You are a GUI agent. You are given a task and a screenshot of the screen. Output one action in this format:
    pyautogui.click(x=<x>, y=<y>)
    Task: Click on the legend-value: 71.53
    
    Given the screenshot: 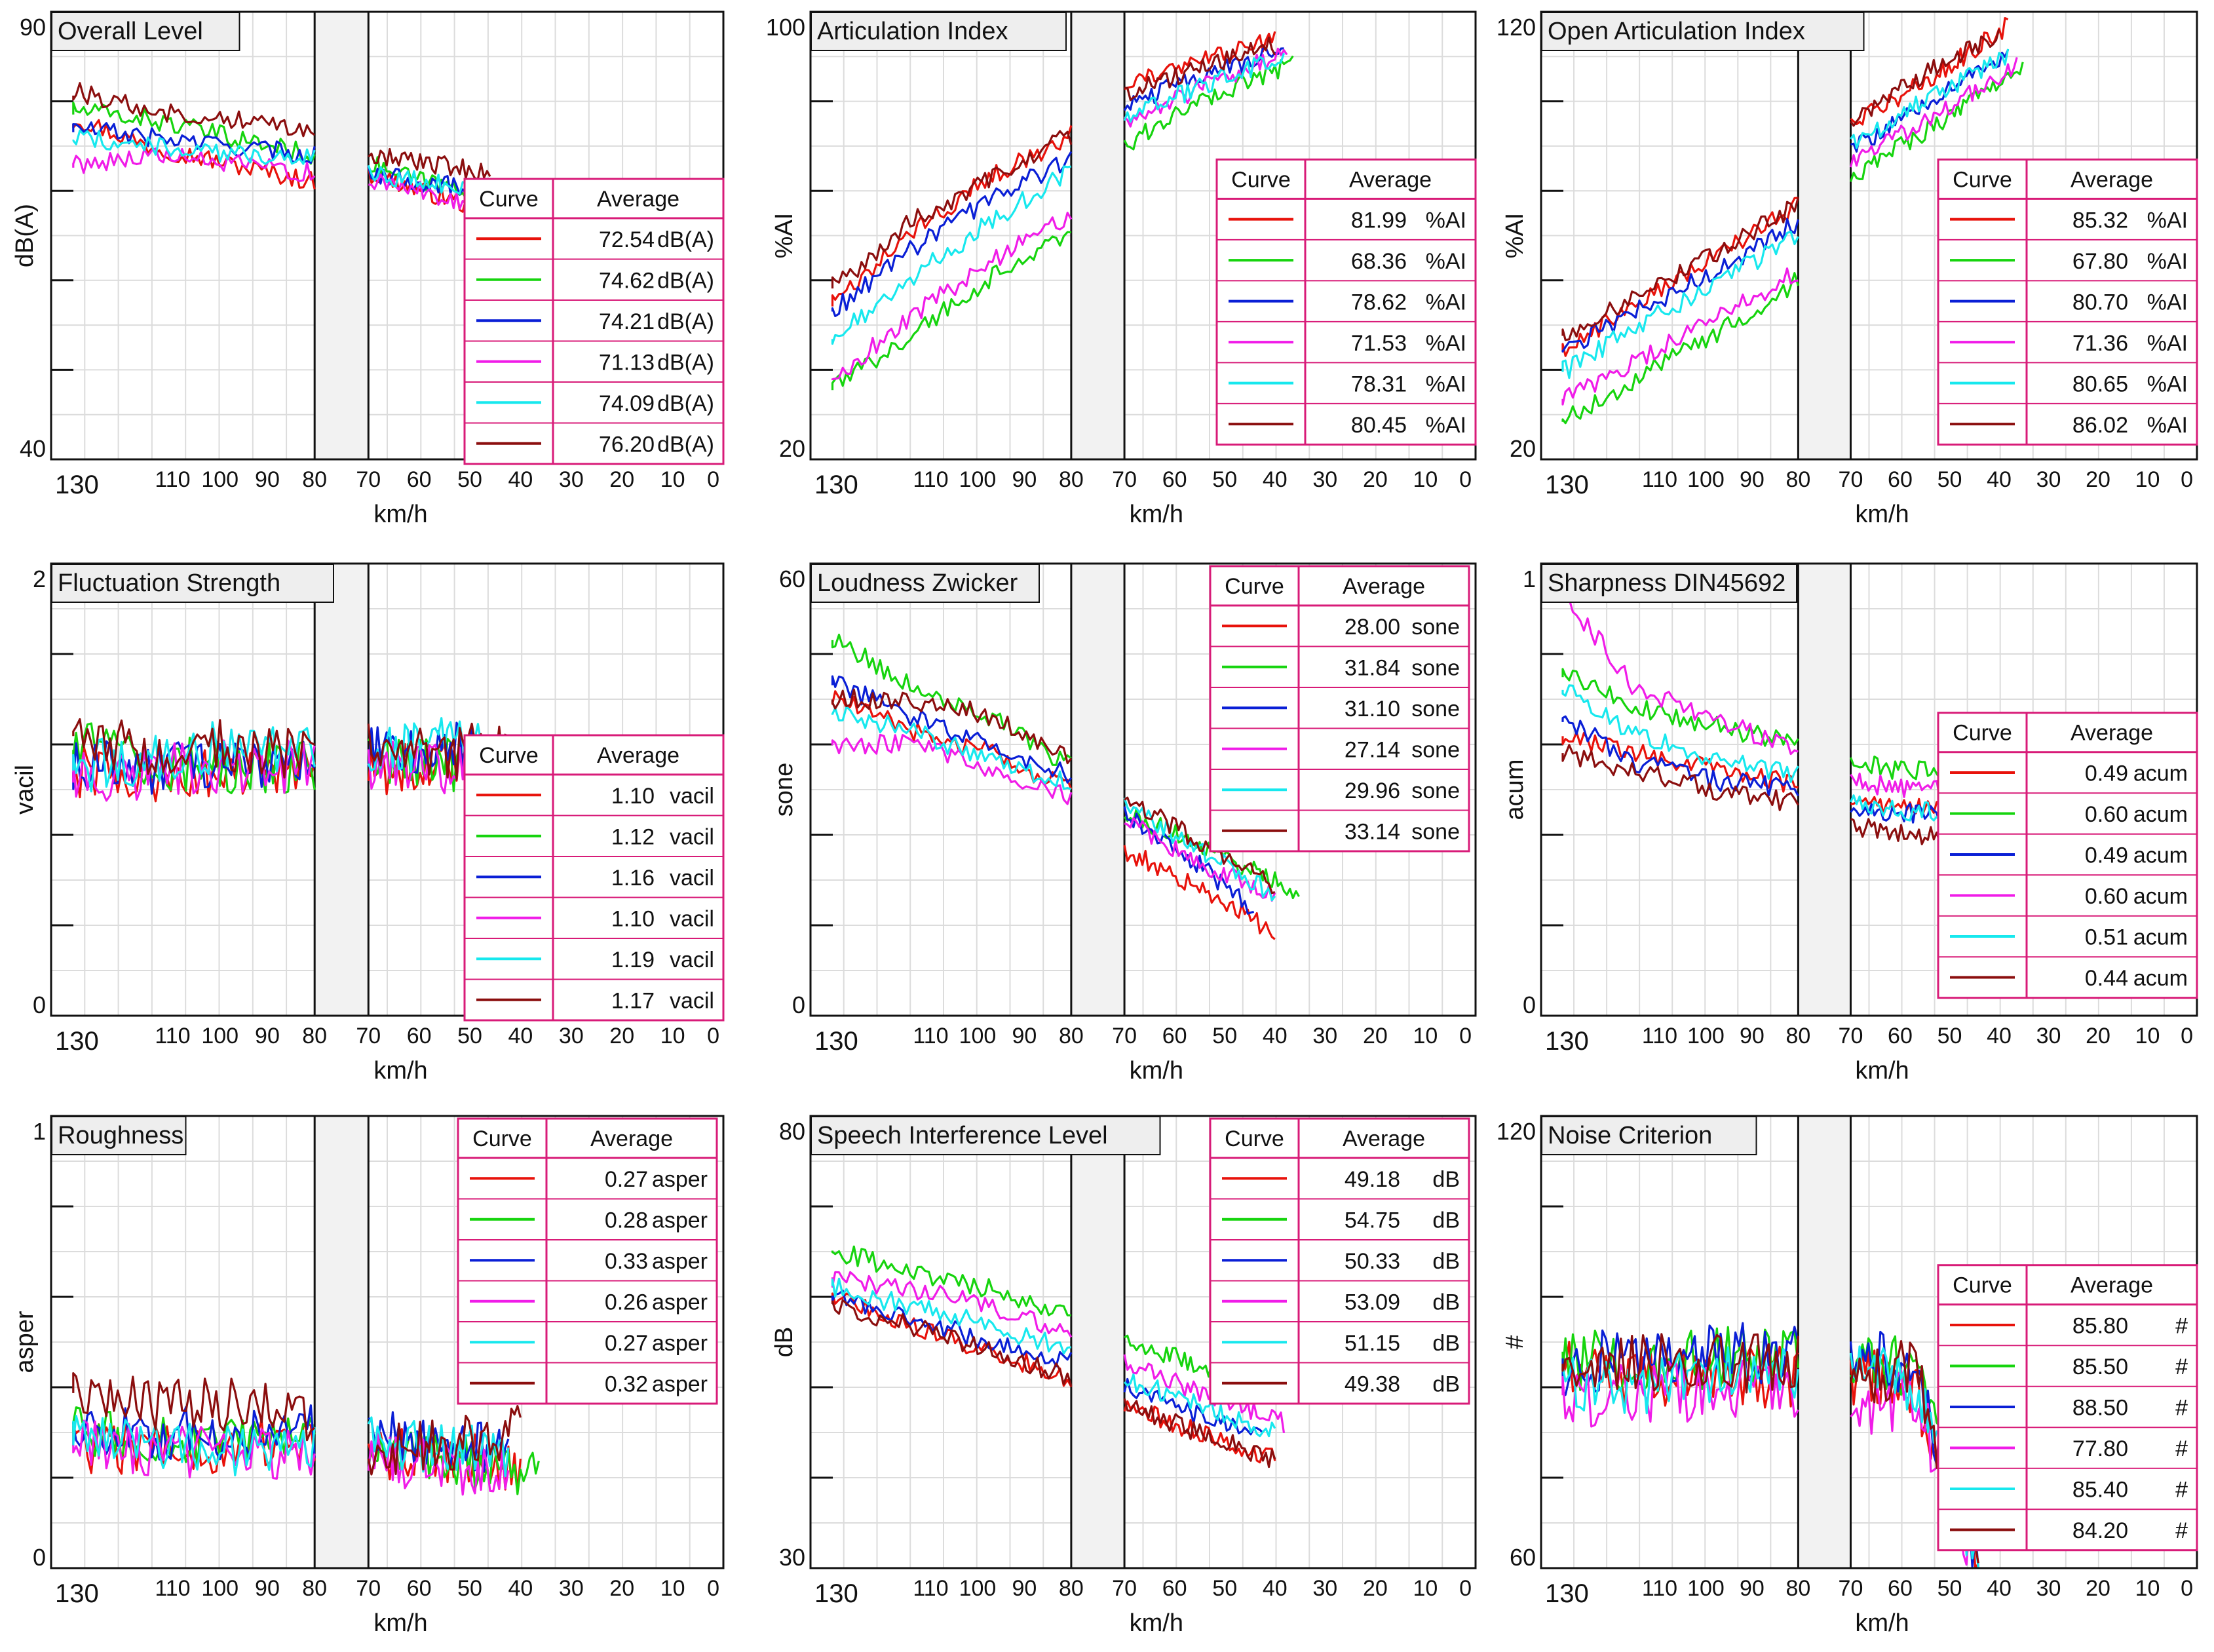 What is the action you would take?
    pyautogui.click(x=1379, y=343)
    